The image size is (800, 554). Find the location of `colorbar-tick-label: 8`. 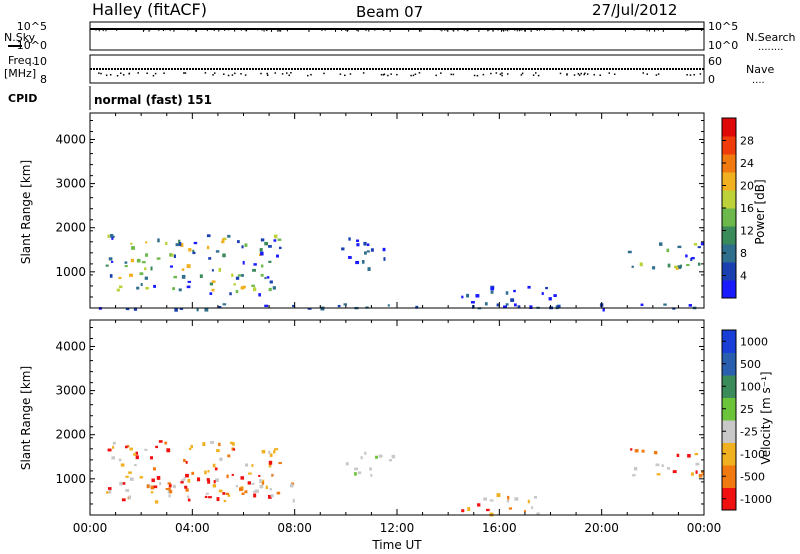

colorbar-tick-label: 8 is located at coordinates (743, 253).